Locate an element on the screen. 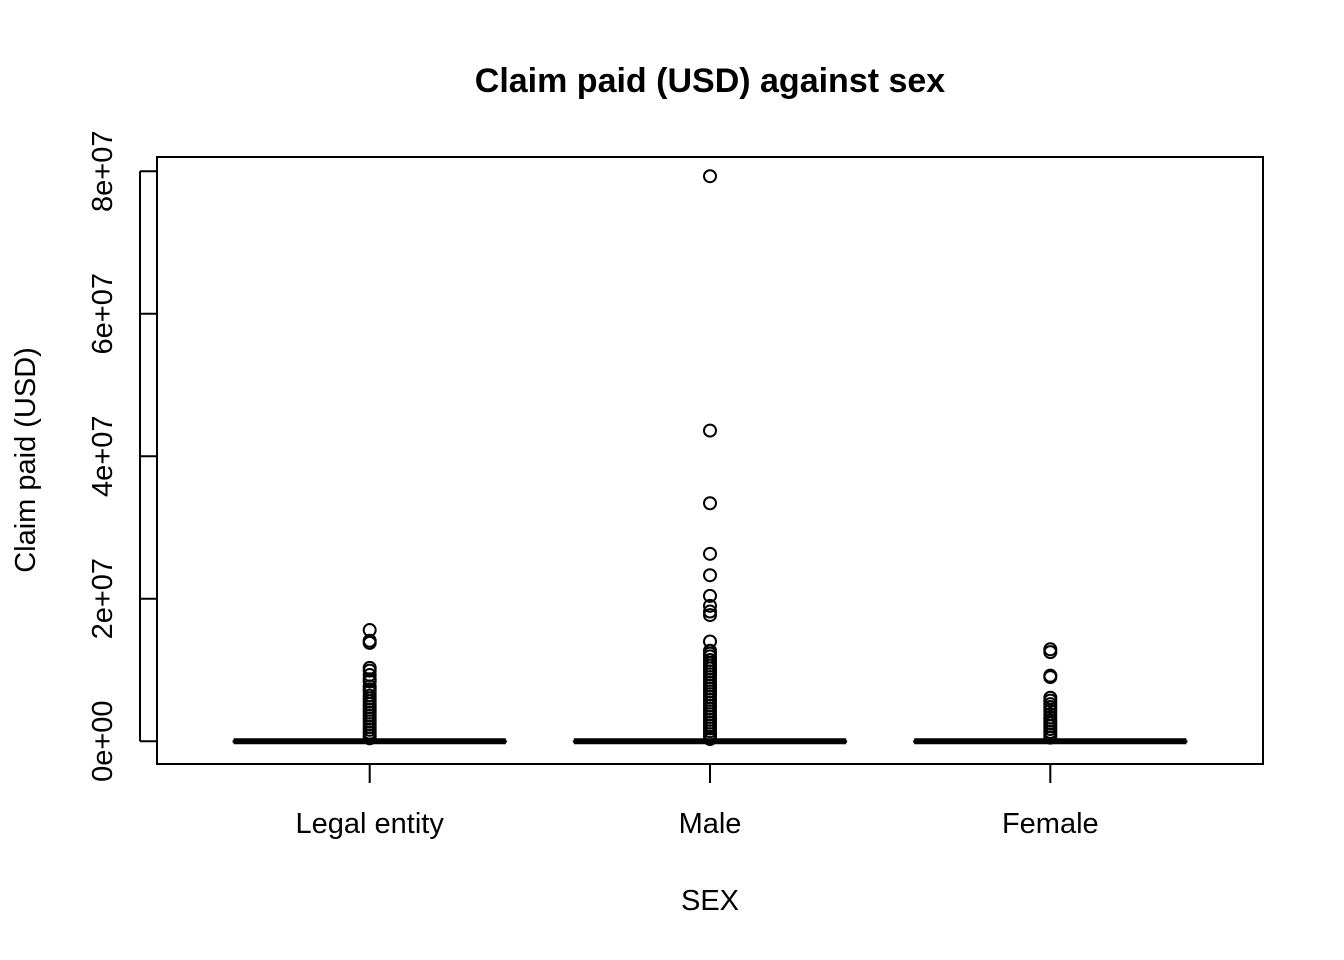 This screenshot has width=1344, height=960. y-tick-label: 6e+07 is located at coordinates (103, 313).